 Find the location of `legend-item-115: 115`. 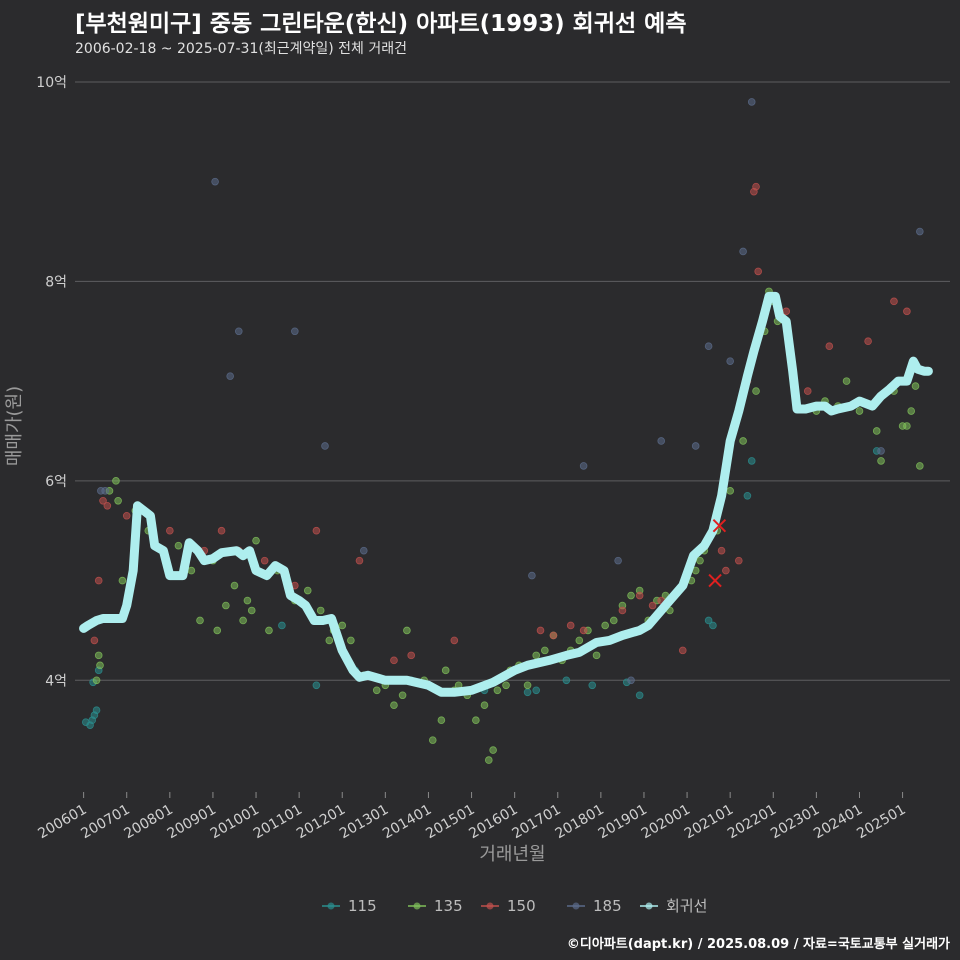

legend-item-115: 115 is located at coordinates (349, 906).